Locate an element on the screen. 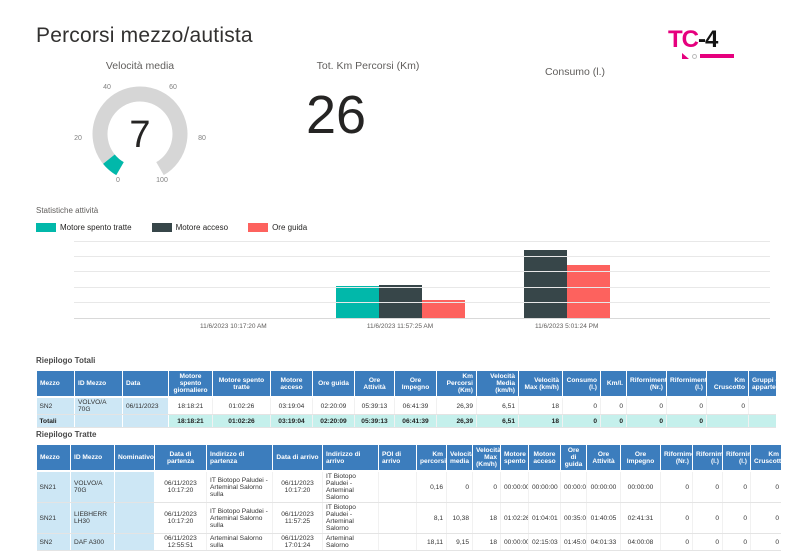 Image resolution: width=800 pixels, height=551 pixels. gauge-tick-label: 0 is located at coordinates (118, 180).